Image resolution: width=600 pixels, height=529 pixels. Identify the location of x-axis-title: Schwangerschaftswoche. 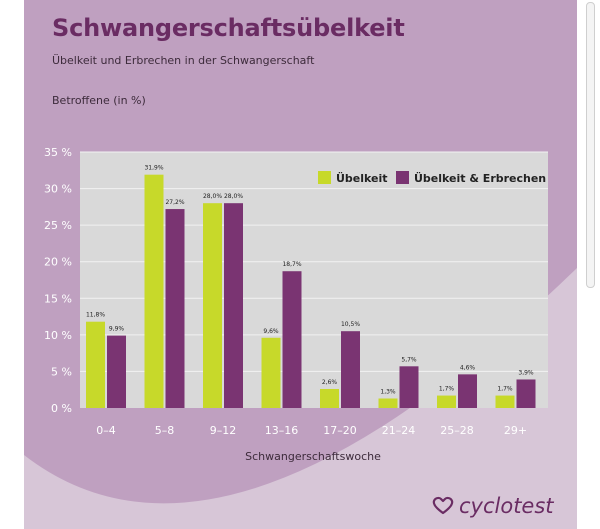
(313, 456).